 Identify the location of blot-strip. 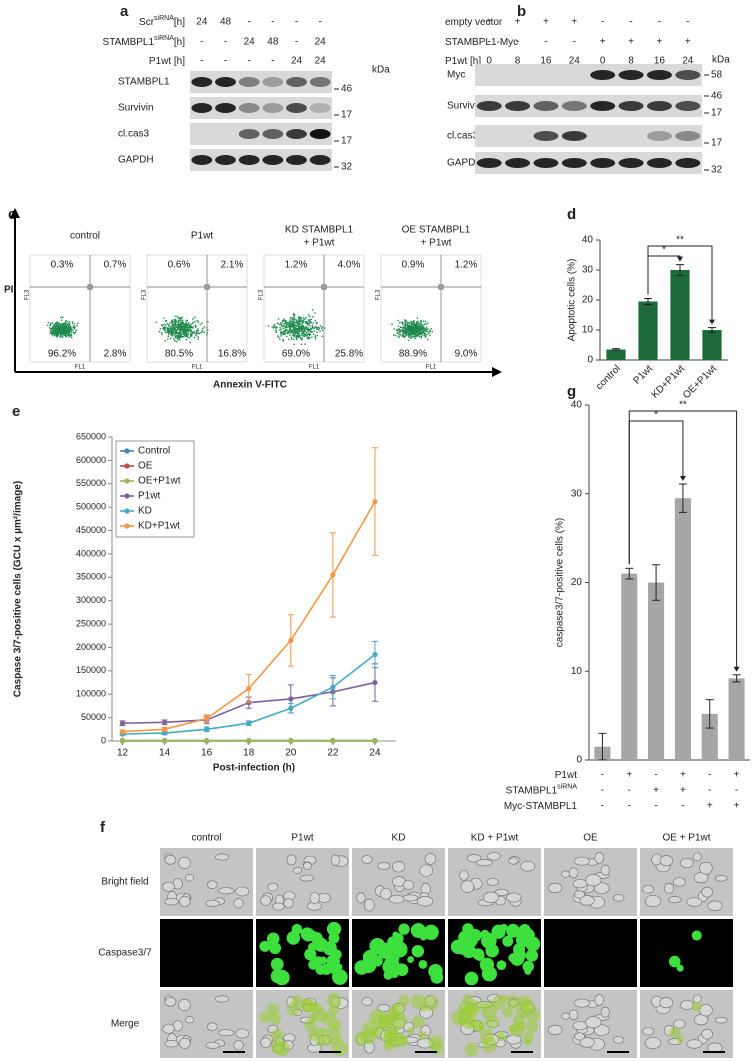
(588, 163).